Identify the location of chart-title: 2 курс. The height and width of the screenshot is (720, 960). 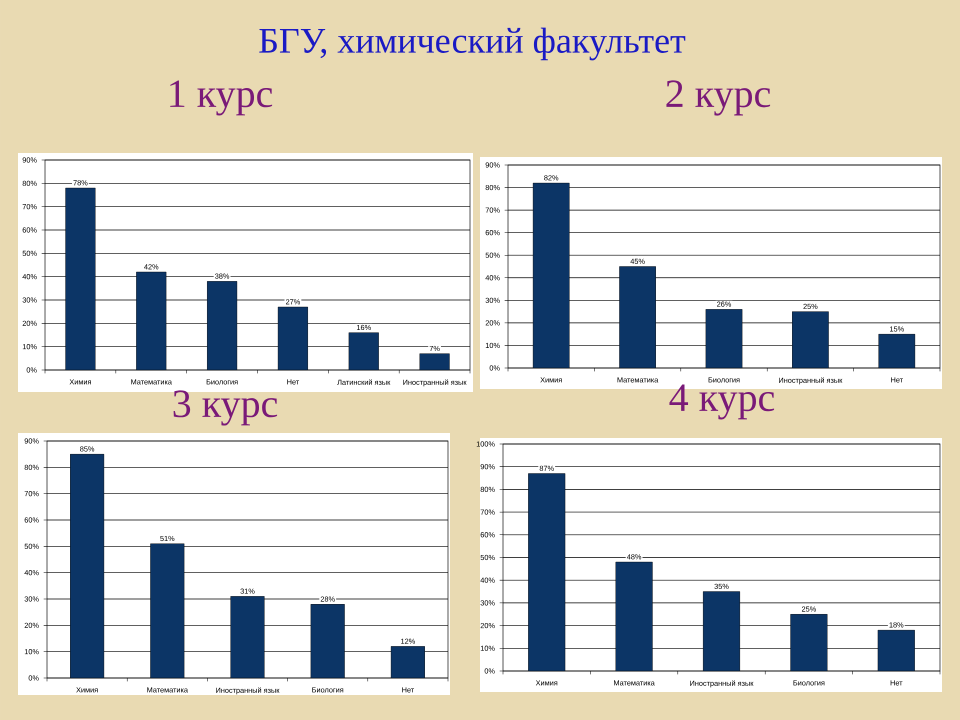
(718, 98).